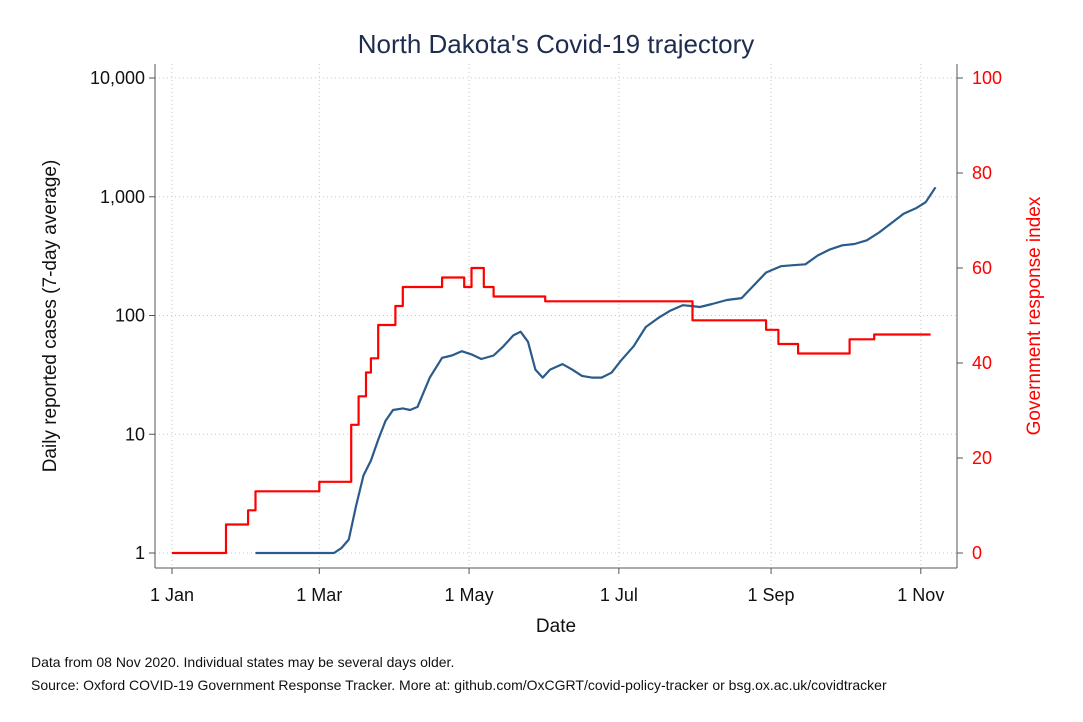 The height and width of the screenshot is (722, 1083). I want to click on y-left-tick-label: 1, so click(140, 553).